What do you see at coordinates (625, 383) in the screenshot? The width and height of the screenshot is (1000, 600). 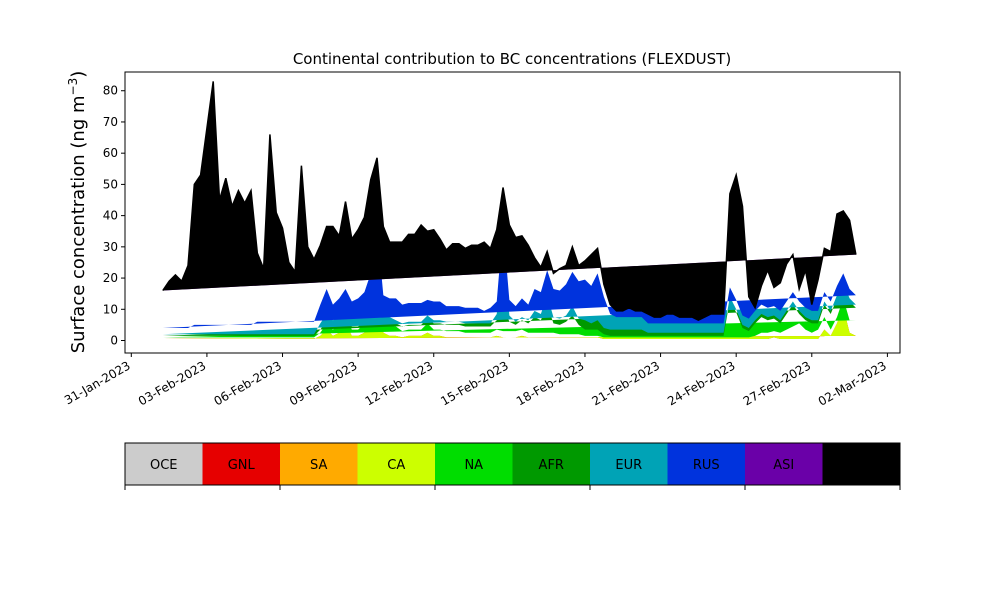 I see `x-tick-label: 21-Feb-2023` at bounding box center [625, 383].